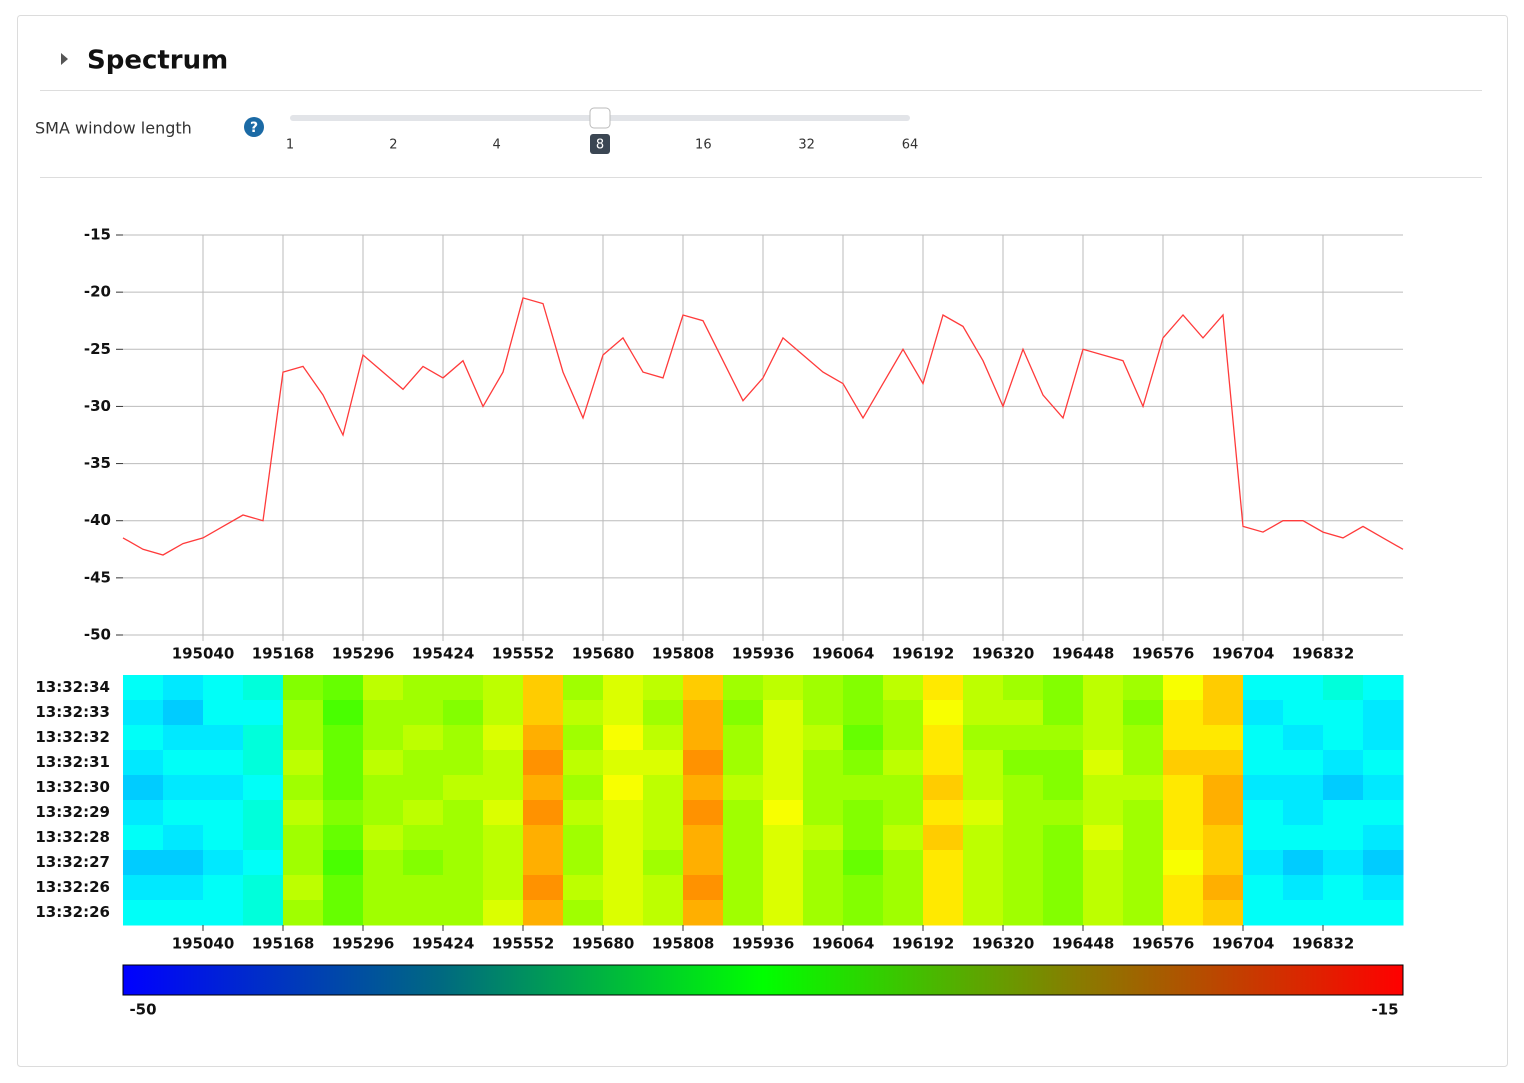  Describe the element at coordinates (97, 577) in the screenshot. I see `y-tick-label: -45` at that location.